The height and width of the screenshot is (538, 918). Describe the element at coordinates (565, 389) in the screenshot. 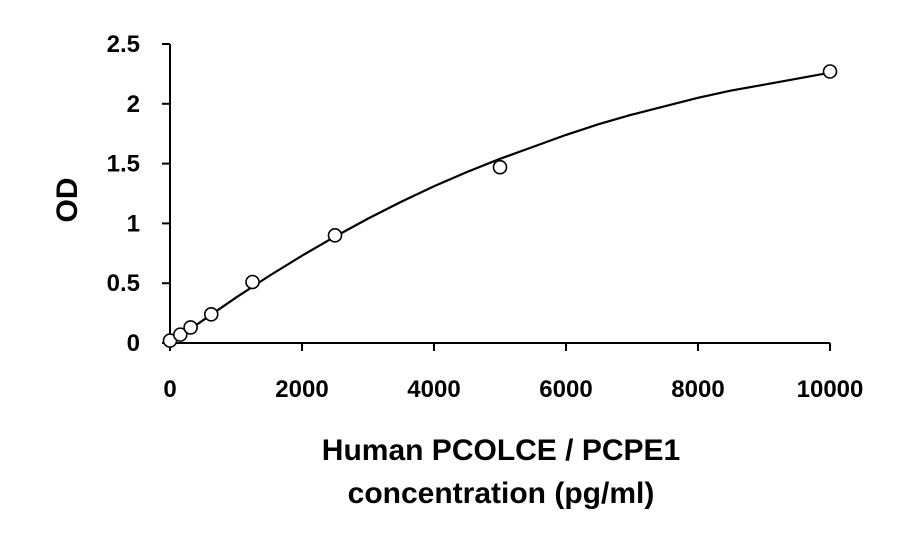

I see `x-tick-label: 6000` at that location.